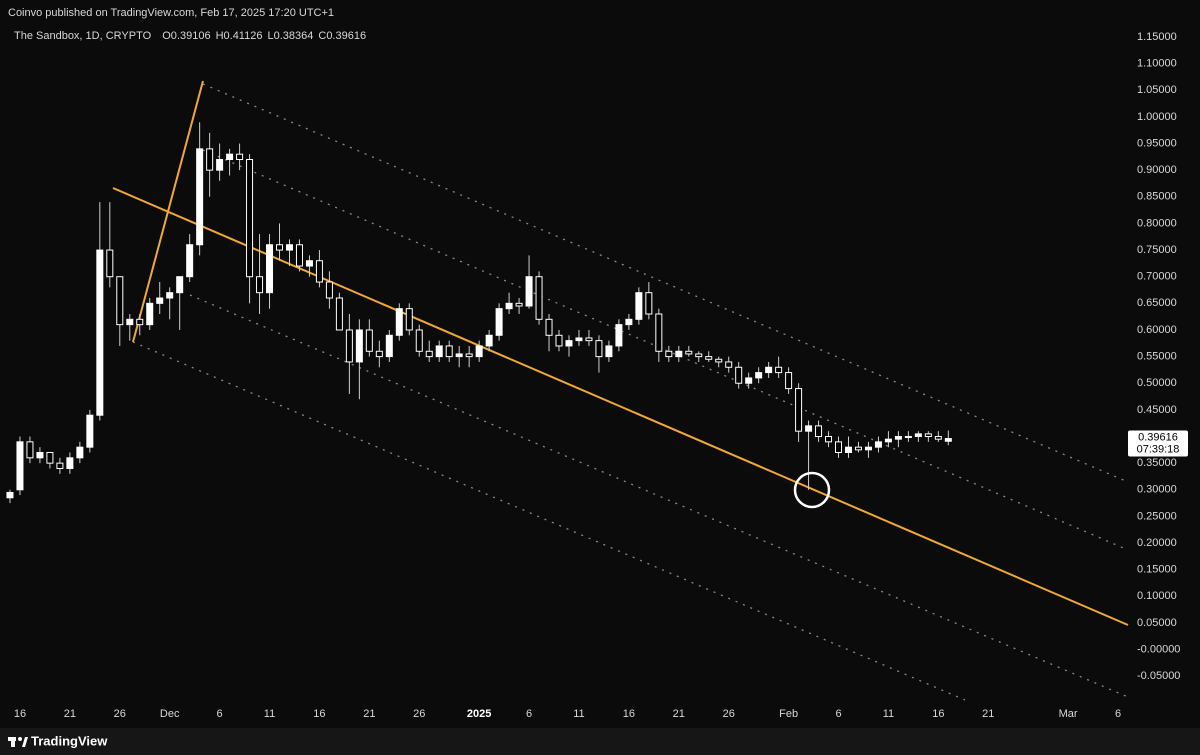 This screenshot has width=1200, height=755. Describe the element at coordinates (1157, 197) in the screenshot. I see `y-tick-label: 0.85000` at that location.